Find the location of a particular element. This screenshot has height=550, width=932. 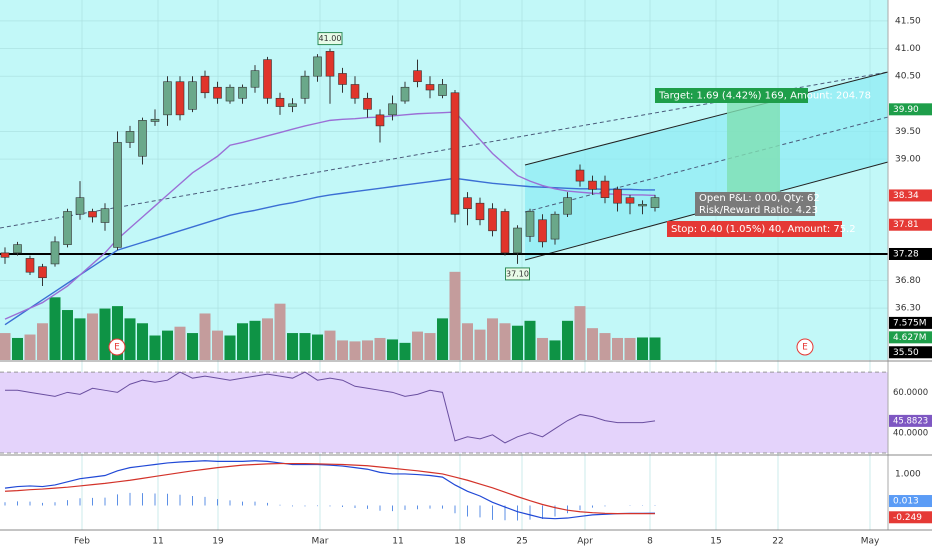

position-label: Risk/Reward Ratio: 4.23 is located at coordinates (758, 210).